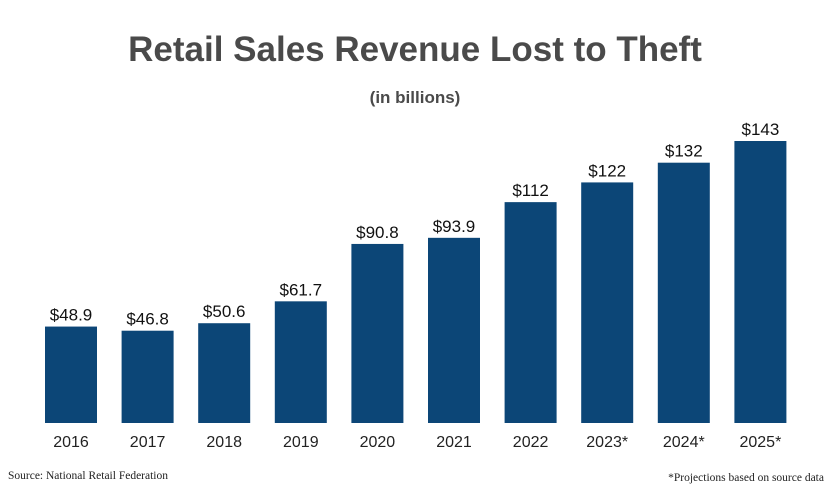  What do you see at coordinates (301, 442) in the screenshot?
I see `x-tick-label: 2019` at bounding box center [301, 442].